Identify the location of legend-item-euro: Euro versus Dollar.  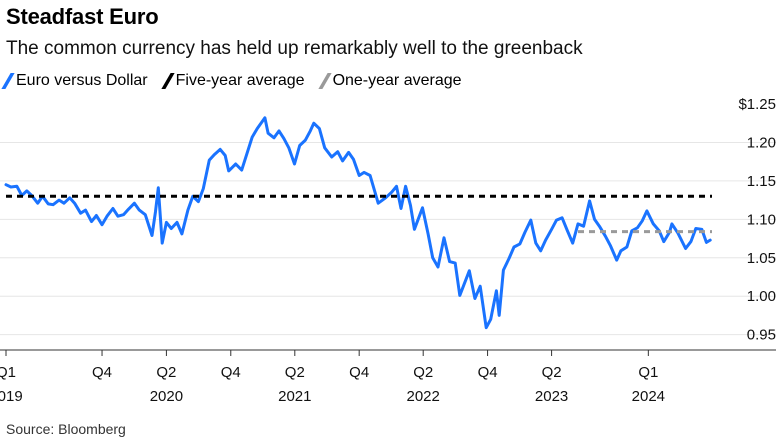
(74, 81).